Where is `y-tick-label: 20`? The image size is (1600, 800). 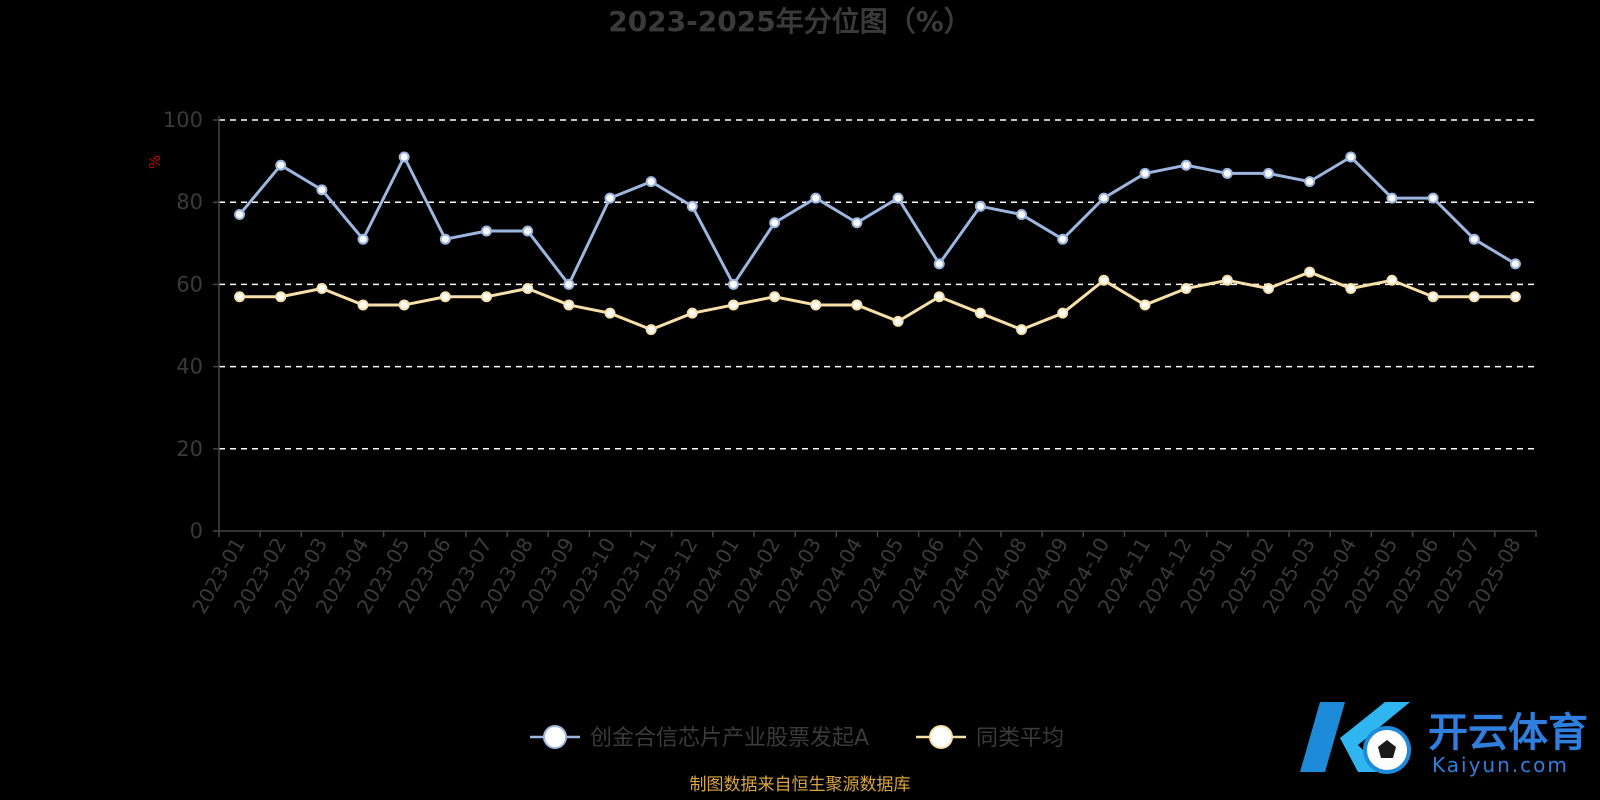
y-tick-label: 20 is located at coordinates (189, 449).